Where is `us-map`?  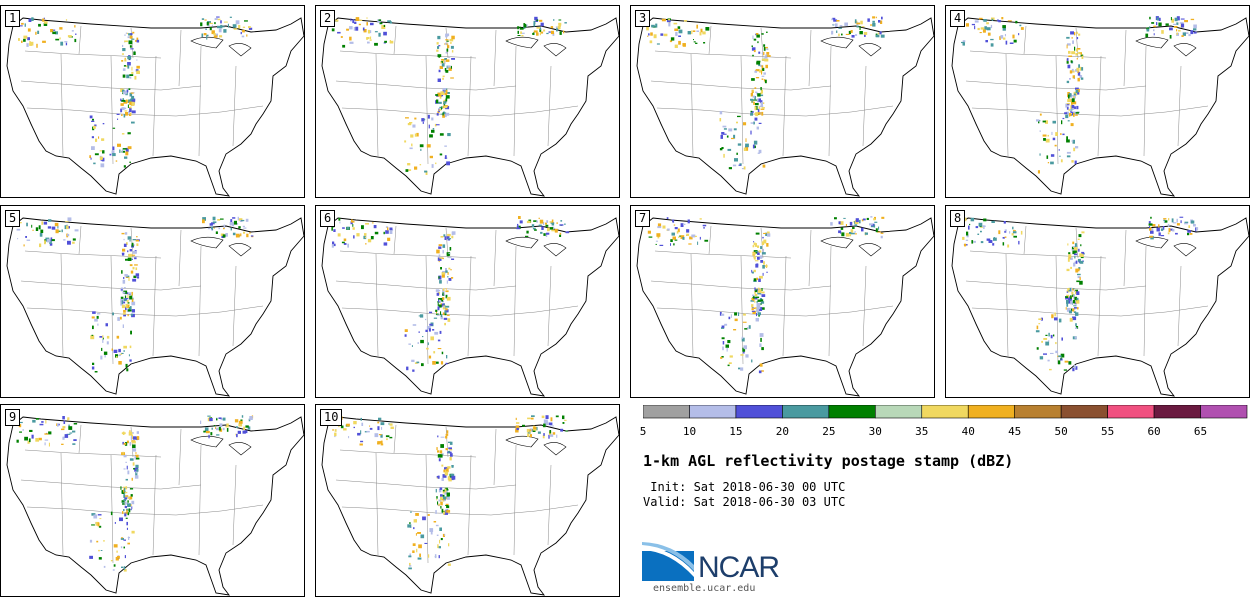
us-map is located at coordinates (470, 306).